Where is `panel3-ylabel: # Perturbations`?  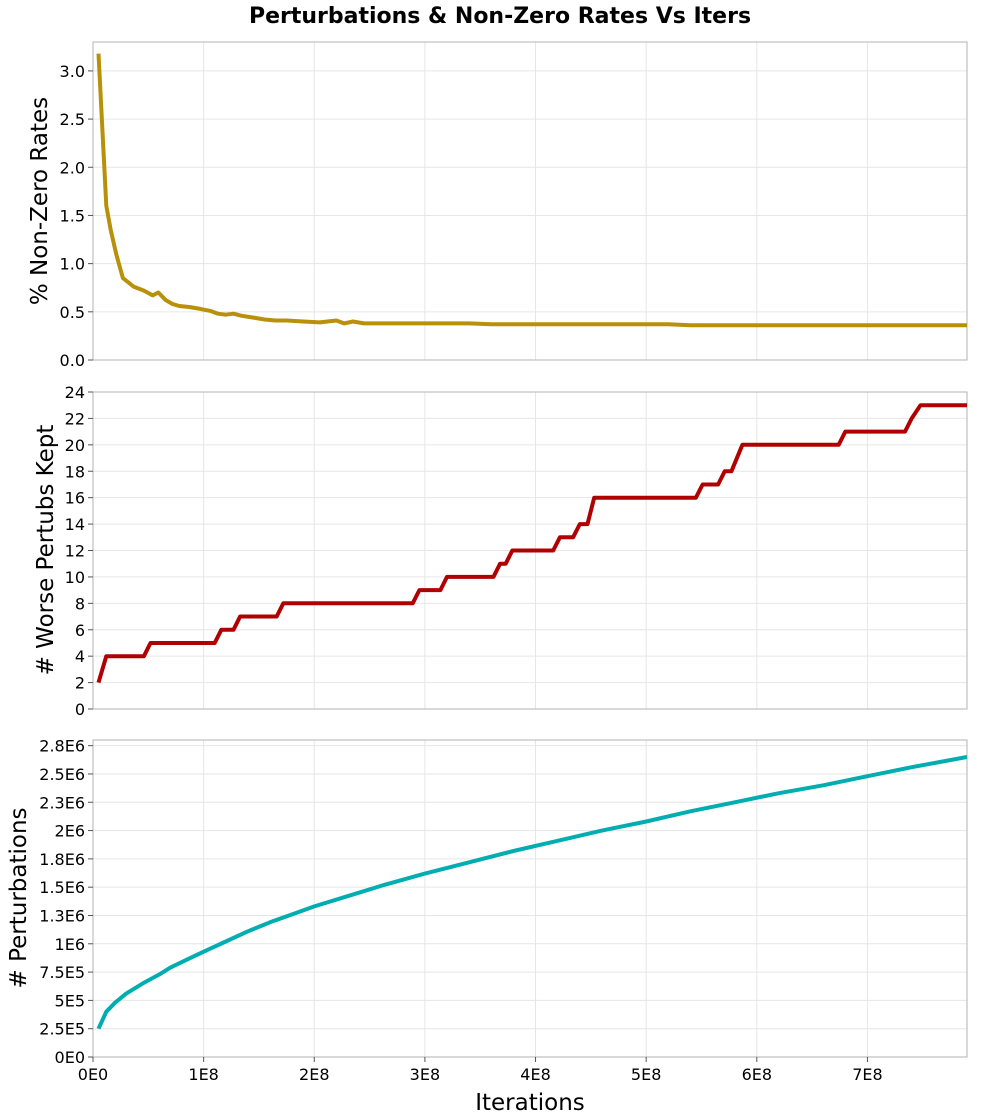 panel3-ylabel: # Perturbations is located at coordinates (19, 897).